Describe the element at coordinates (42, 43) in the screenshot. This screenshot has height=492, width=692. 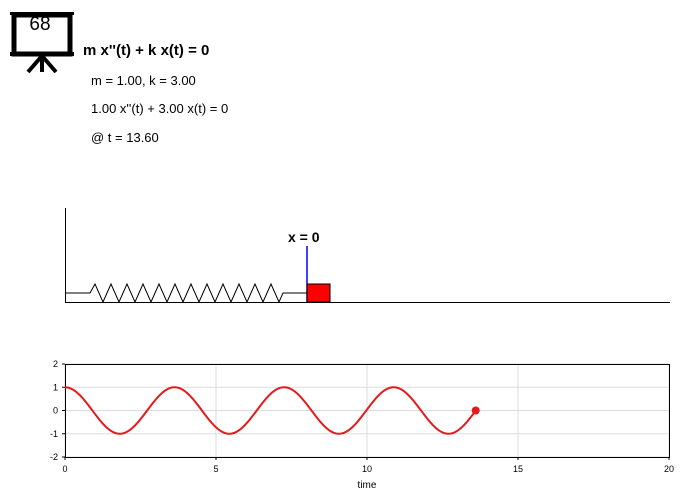
I see `slideshow-frame-icon` at that location.